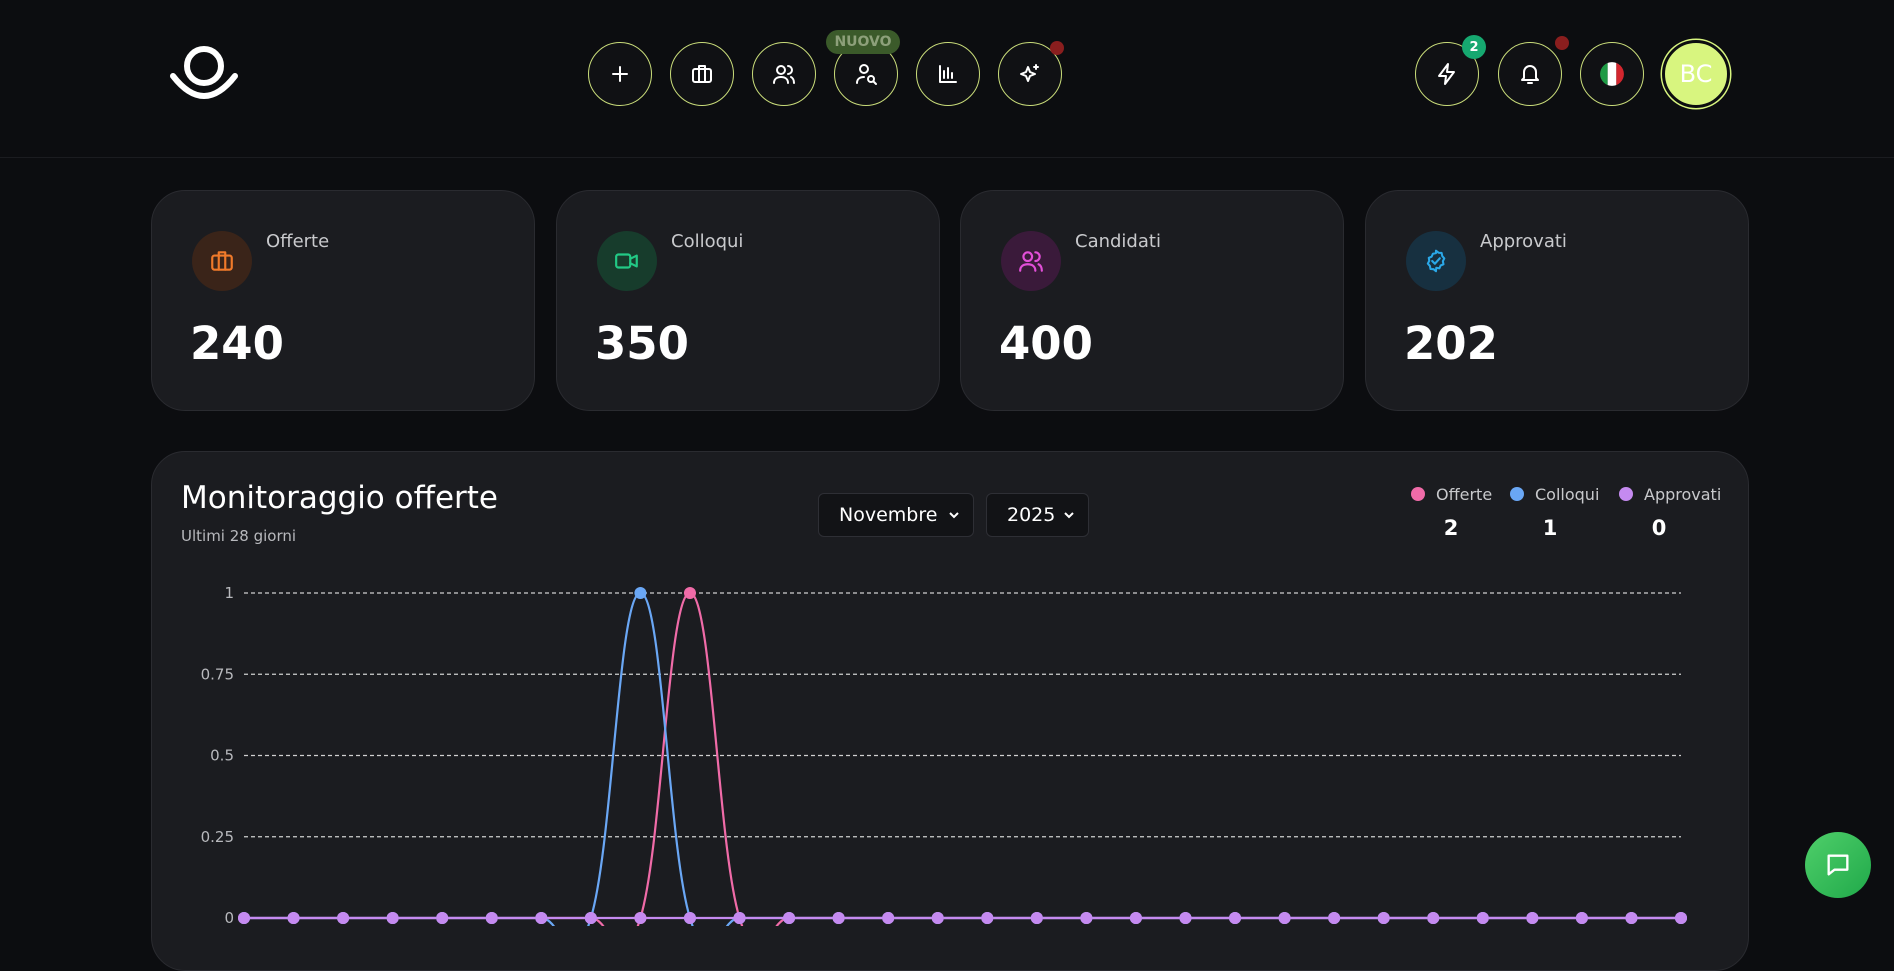 This screenshot has width=1894, height=971. What do you see at coordinates (1046, 343) in the screenshot?
I see `stat-value: 400` at bounding box center [1046, 343].